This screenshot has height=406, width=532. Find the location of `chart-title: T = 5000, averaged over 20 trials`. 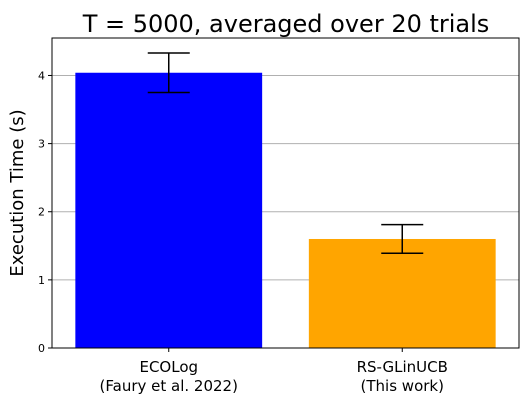

chart-title: T = 5000, averaged over 20 trials is located at coordinates (286, 24).